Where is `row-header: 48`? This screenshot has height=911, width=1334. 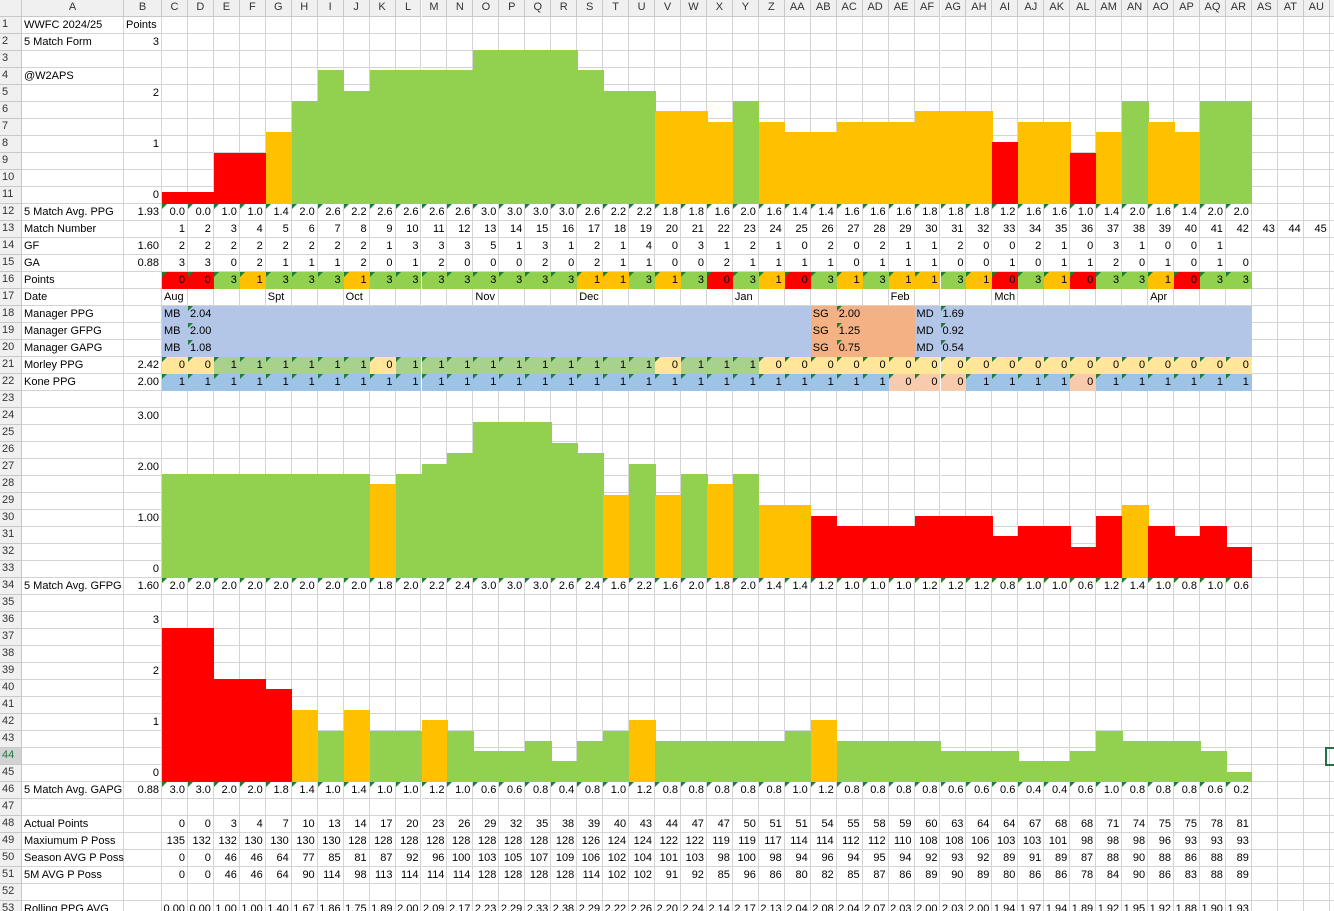
row-header: 48 is located at coordinates (11, 824).